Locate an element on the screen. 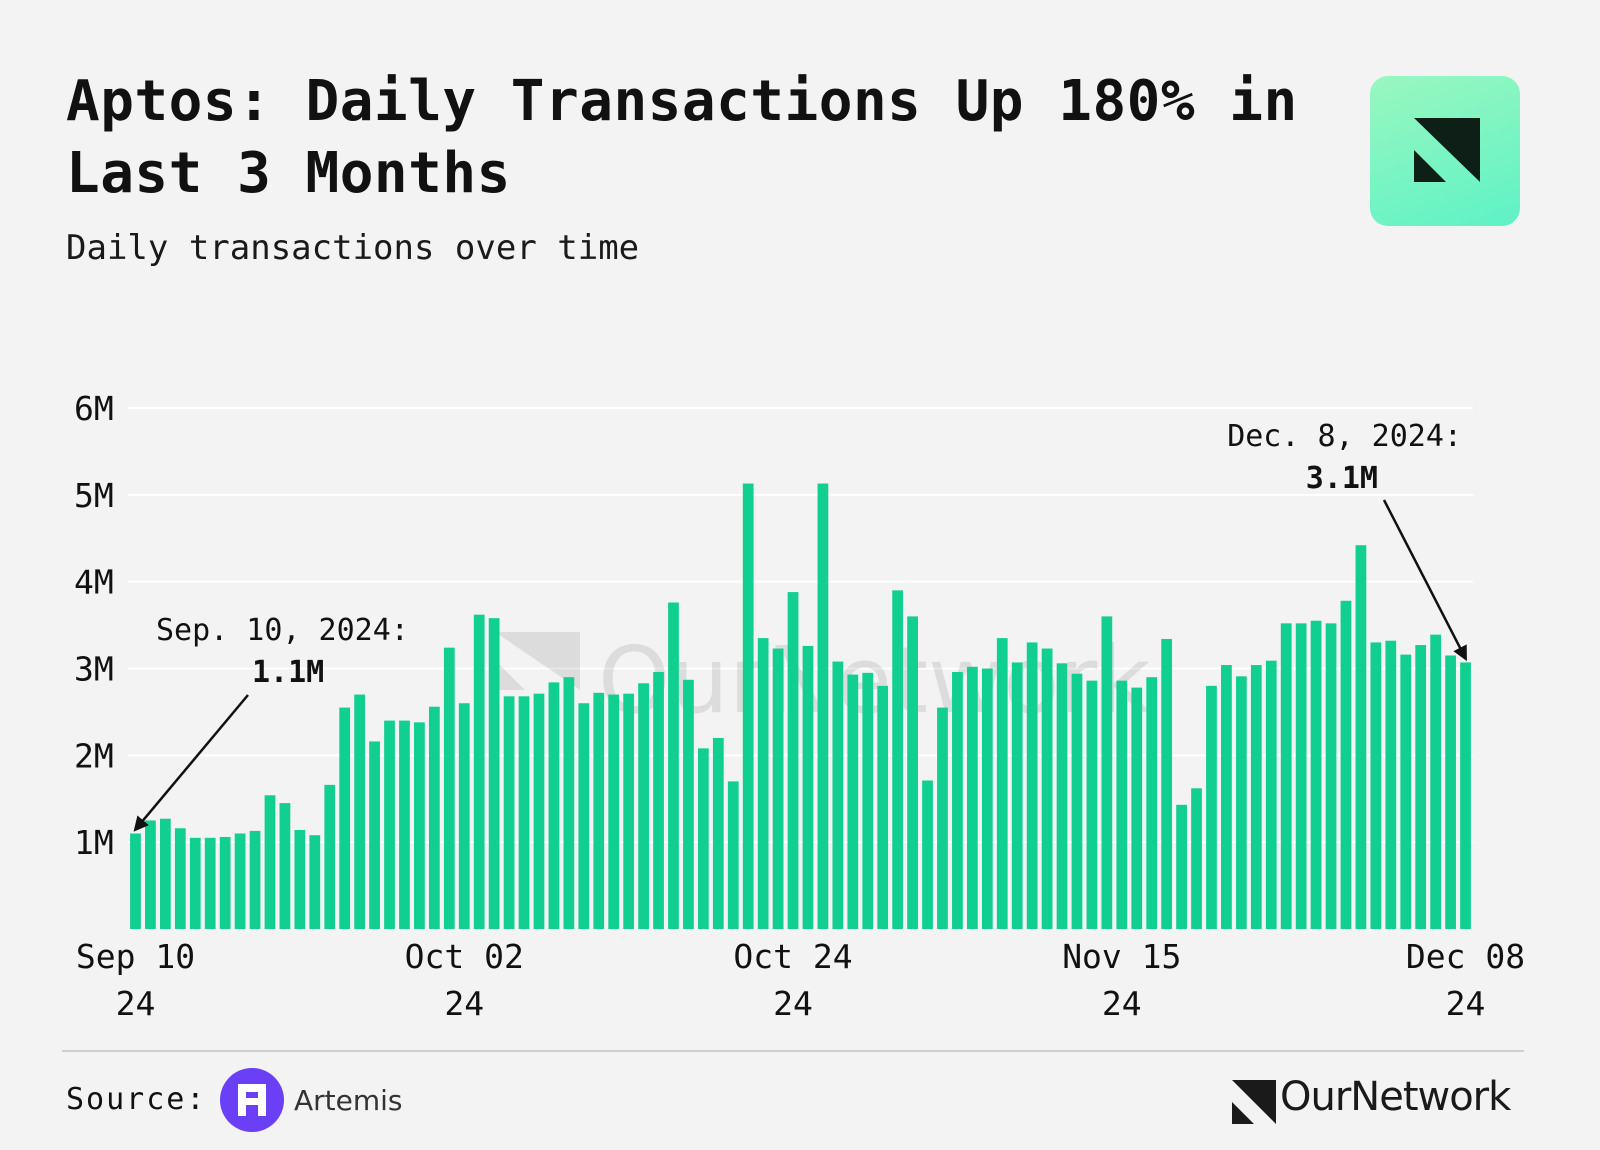  annotation-date: Dec. 8, 2024: is located at coordinates (1344, 436).